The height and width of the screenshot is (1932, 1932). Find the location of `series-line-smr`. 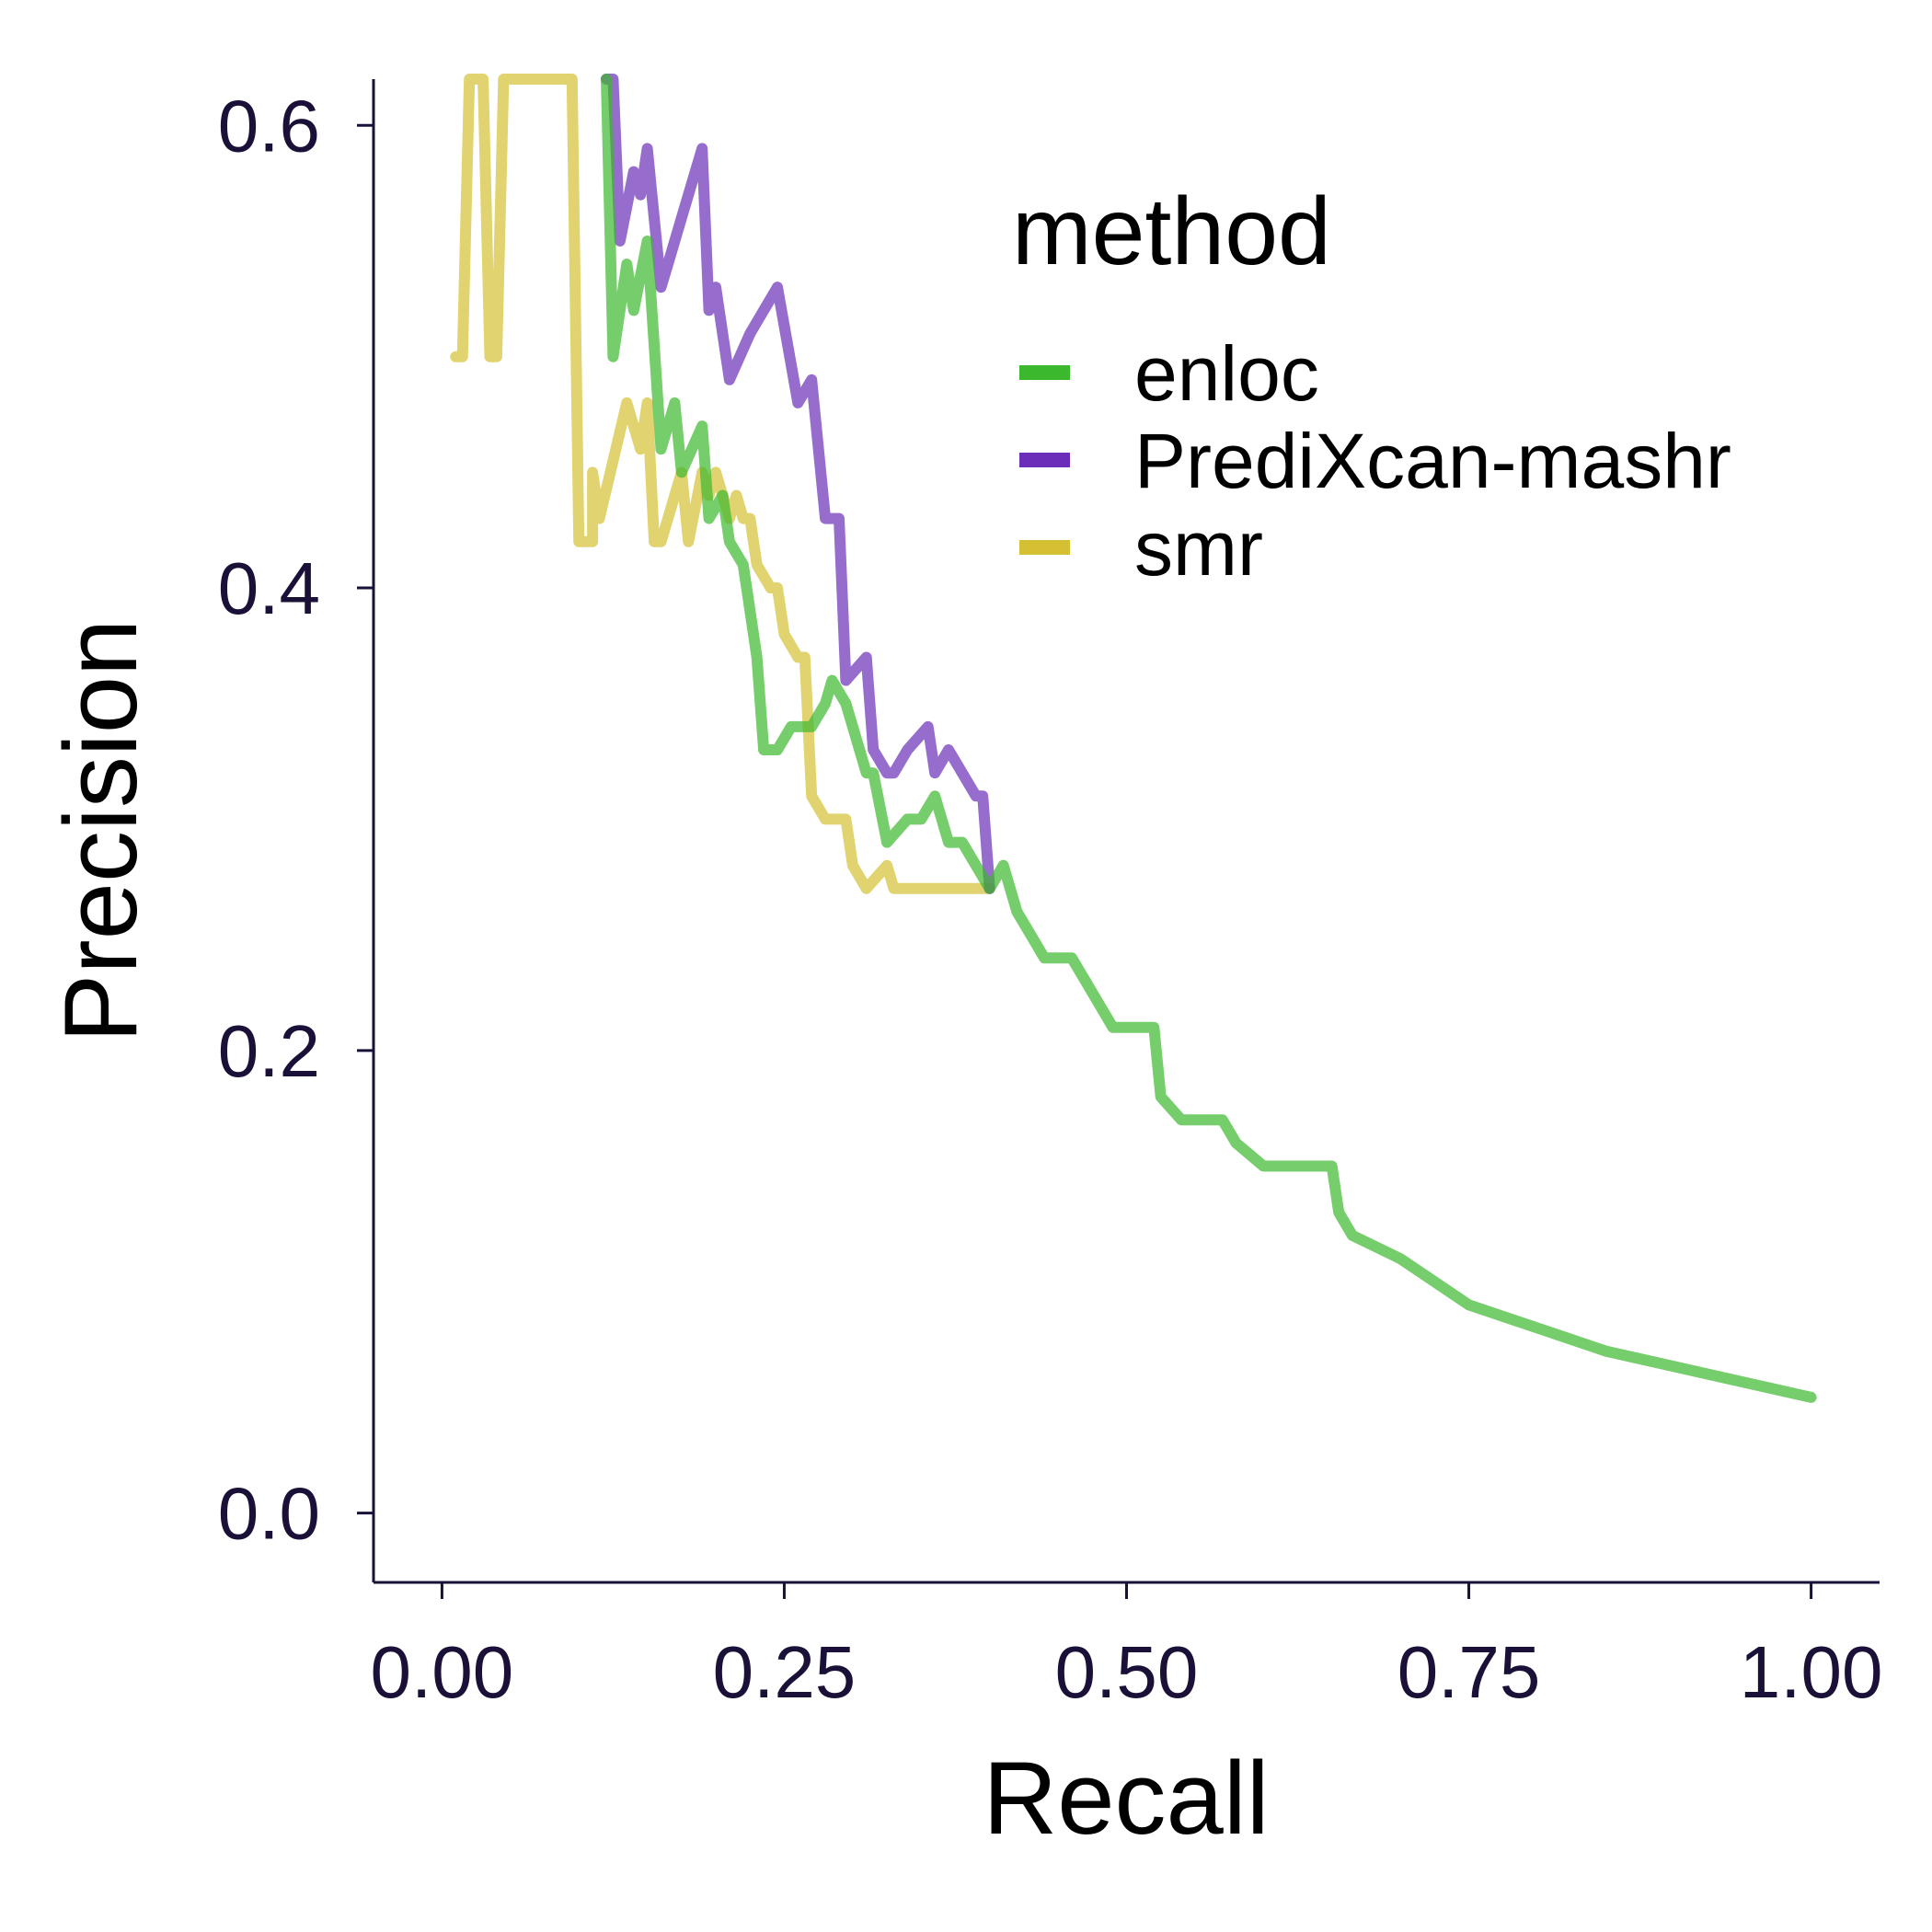

series-line-smr is located at coordinates (722, 484).